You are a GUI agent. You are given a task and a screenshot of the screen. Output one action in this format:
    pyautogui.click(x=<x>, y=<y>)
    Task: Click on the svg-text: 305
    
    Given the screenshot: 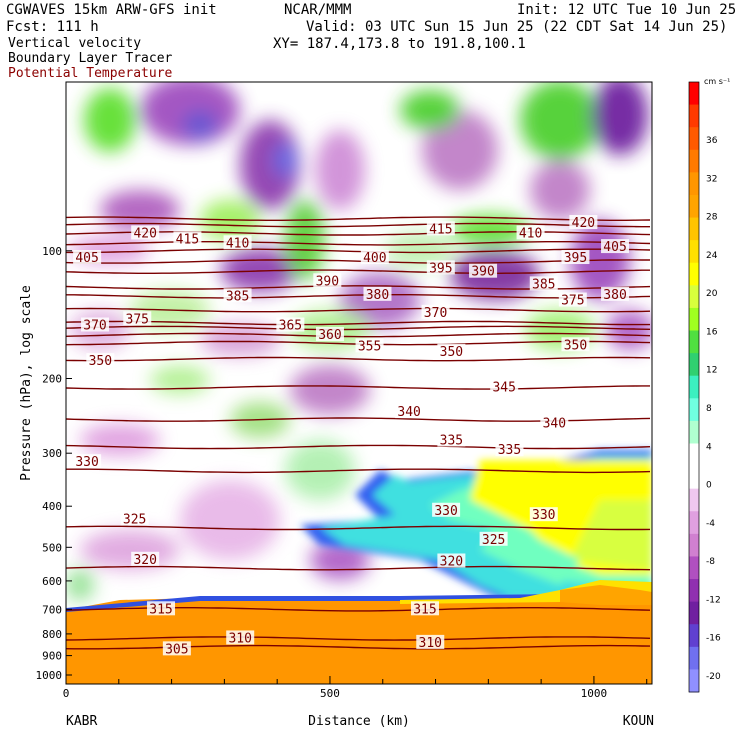 What is the action you would take?
    pyautogui.click(x=176, y=649)
    